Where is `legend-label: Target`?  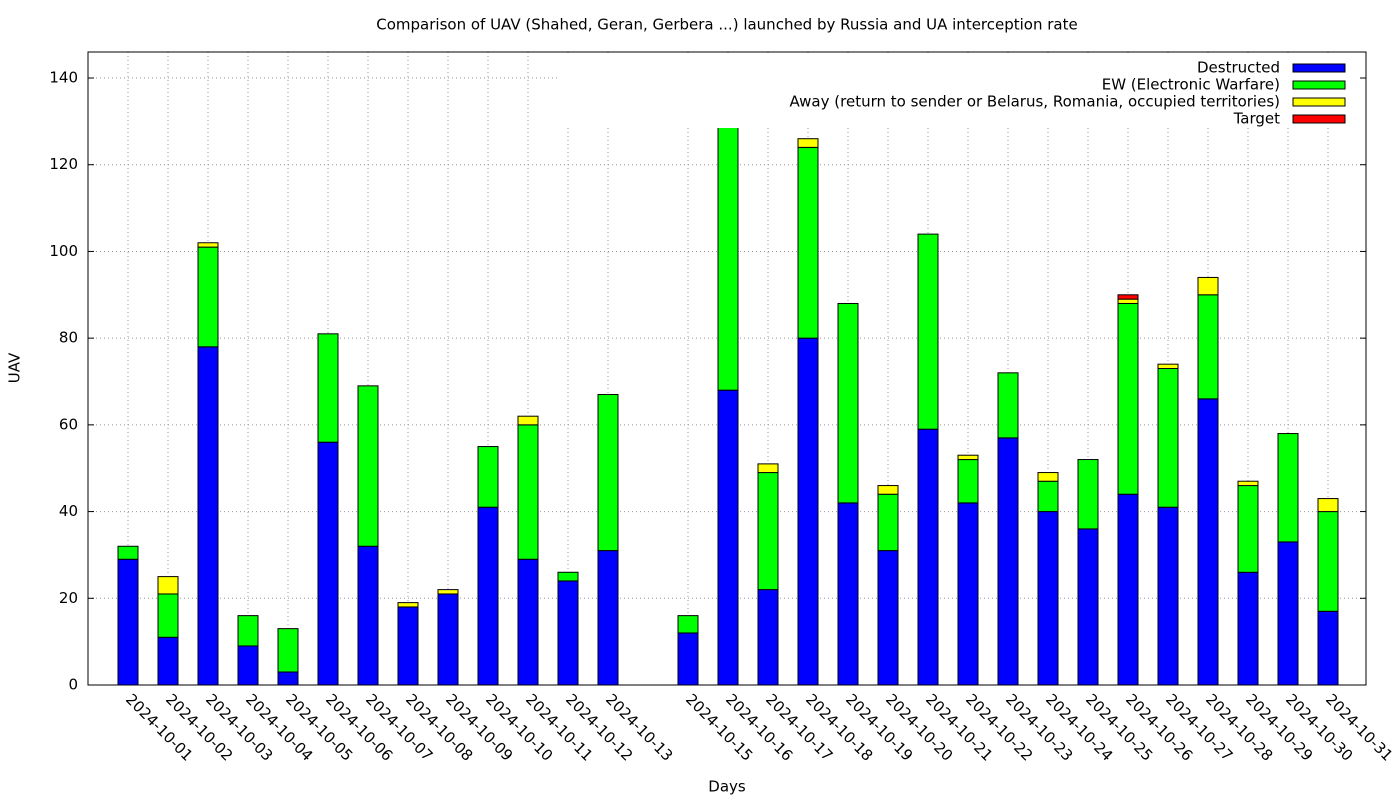
legend-label: Target is located at coordinates (1257, 119).